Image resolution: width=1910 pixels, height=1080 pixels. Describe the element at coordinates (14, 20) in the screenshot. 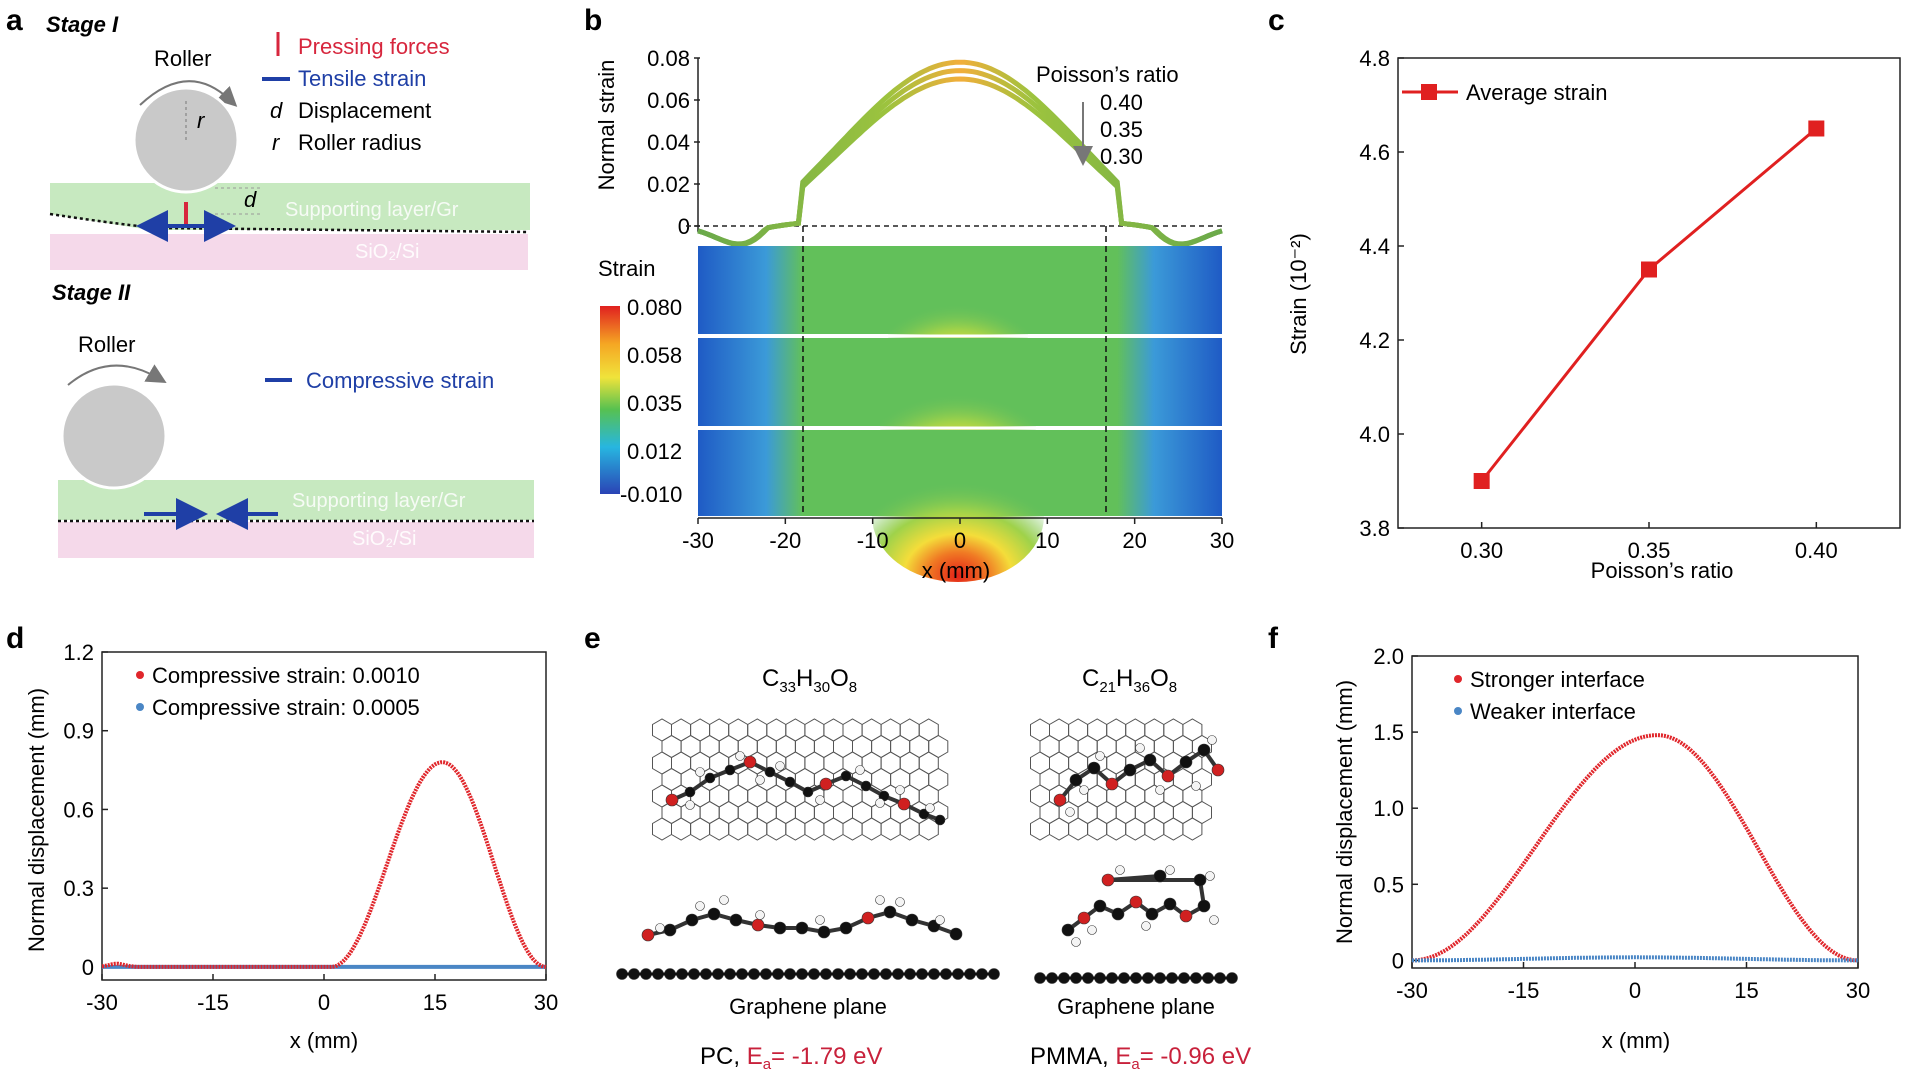

I see `panel-label-a: a` at that location.